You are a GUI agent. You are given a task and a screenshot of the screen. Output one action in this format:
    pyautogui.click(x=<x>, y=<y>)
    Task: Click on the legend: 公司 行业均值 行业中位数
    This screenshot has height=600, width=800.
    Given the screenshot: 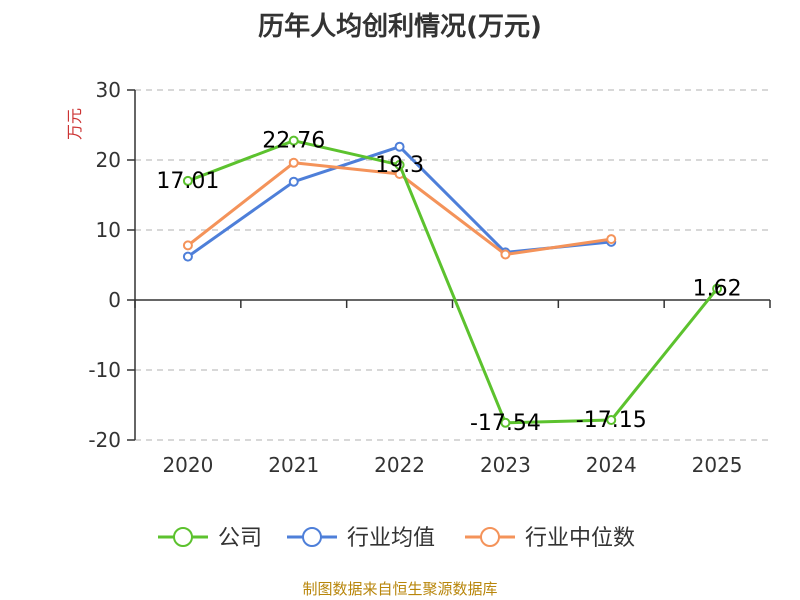 What is the action you would take?
    pyautogui.click(x=396, y=538)
    